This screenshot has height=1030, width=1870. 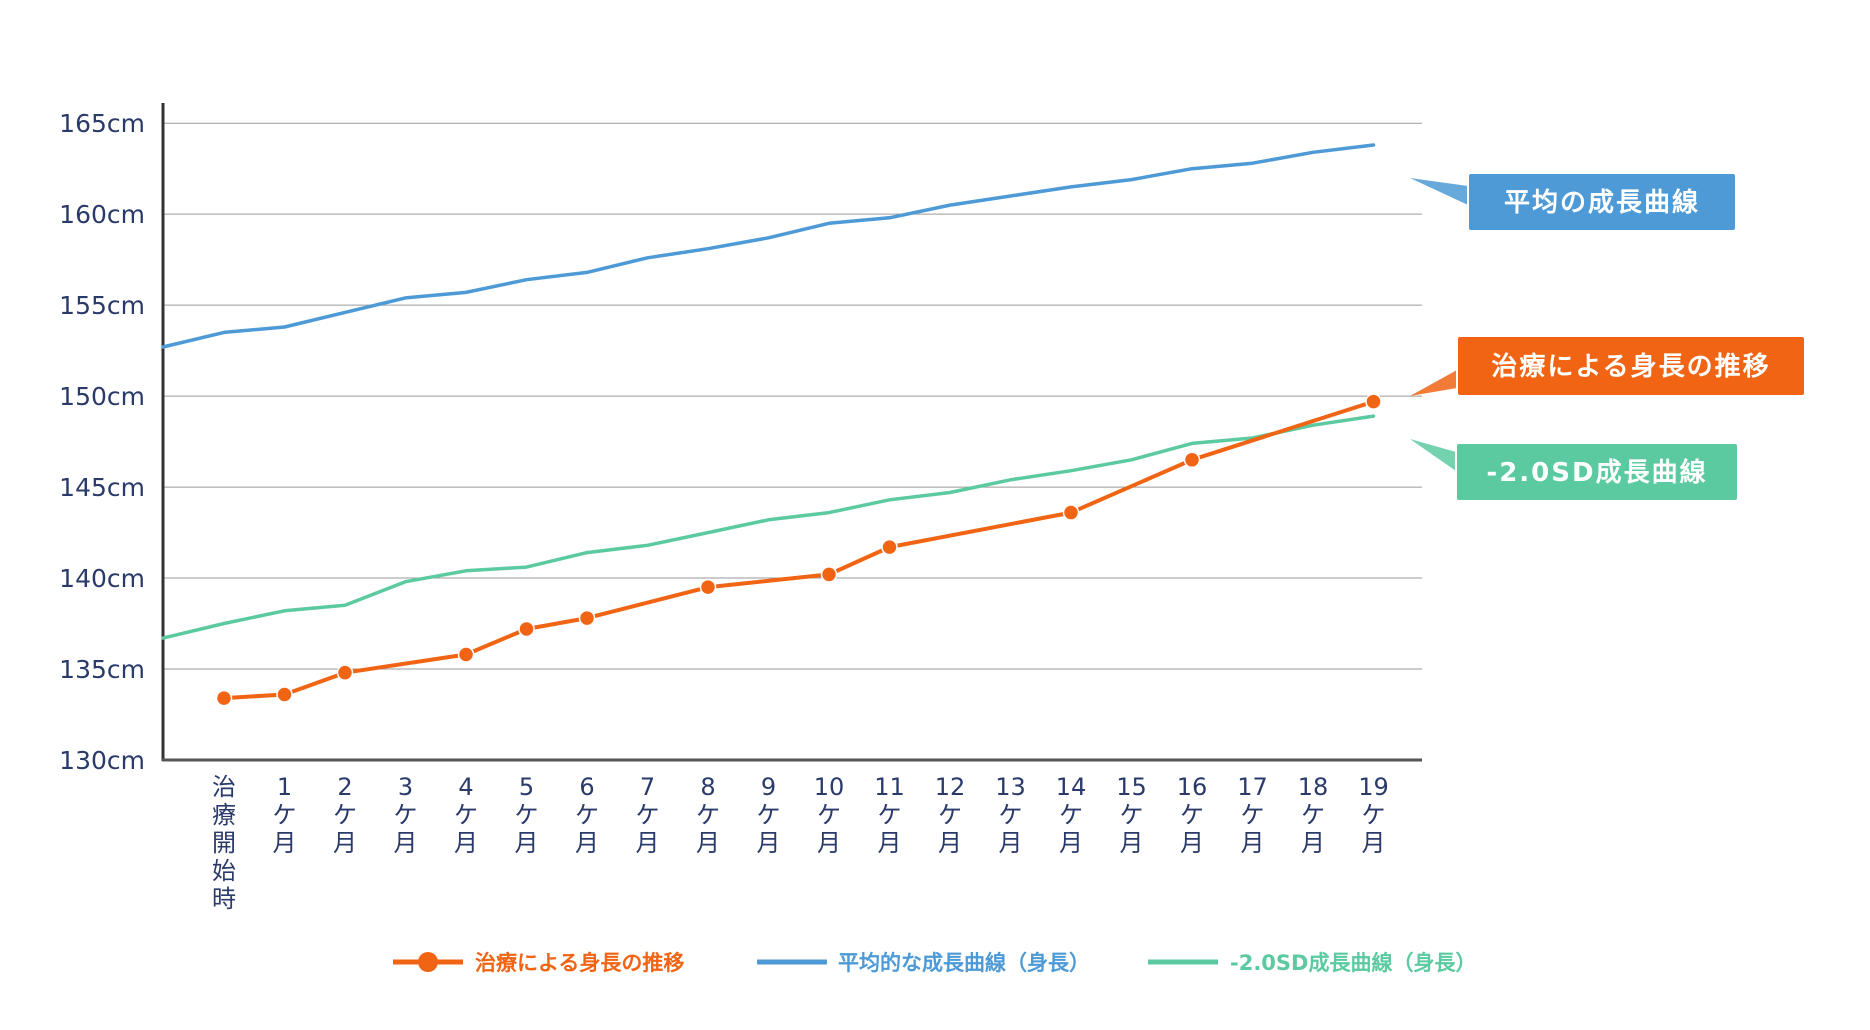 I want to click on x-tick-label: 10 ケ月, so click(x=829, y=815).